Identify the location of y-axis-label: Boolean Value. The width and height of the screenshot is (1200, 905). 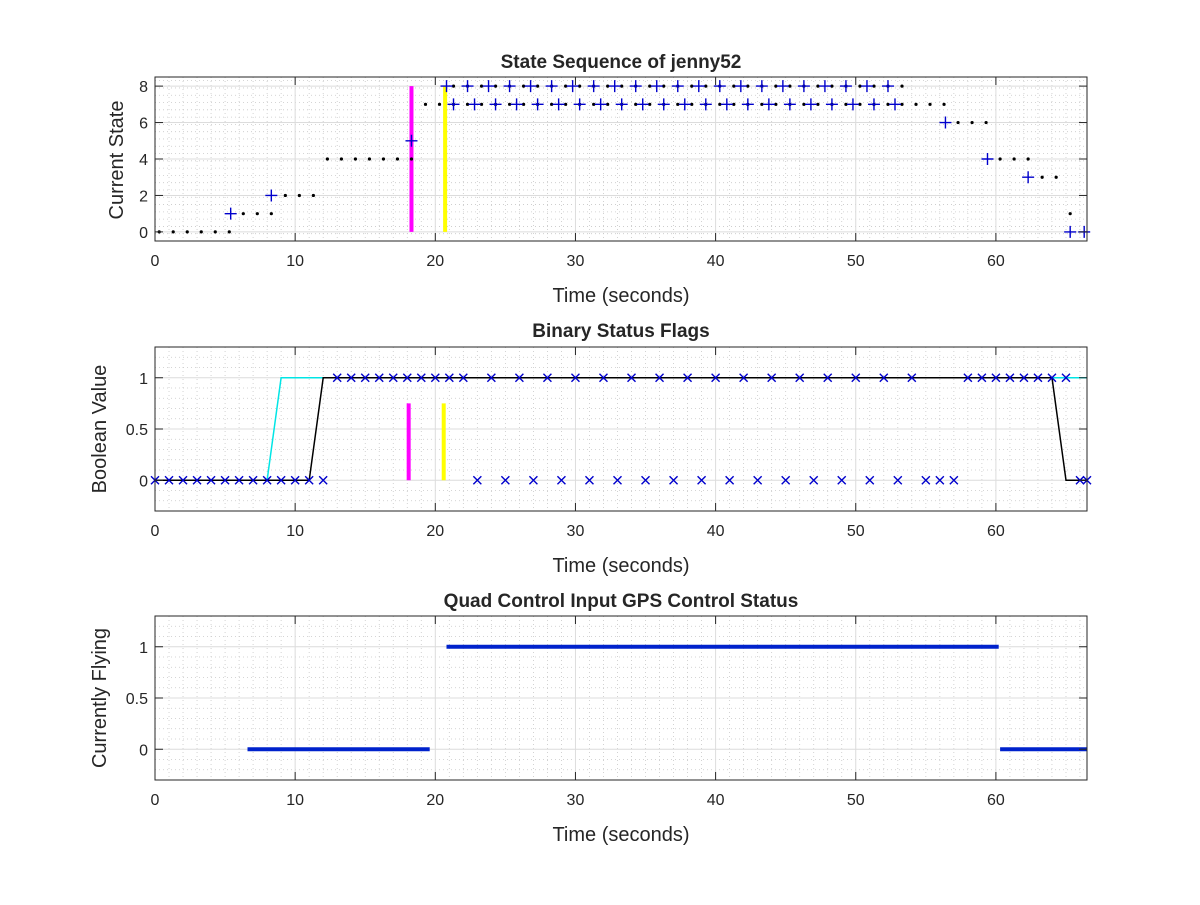
(100, 429).